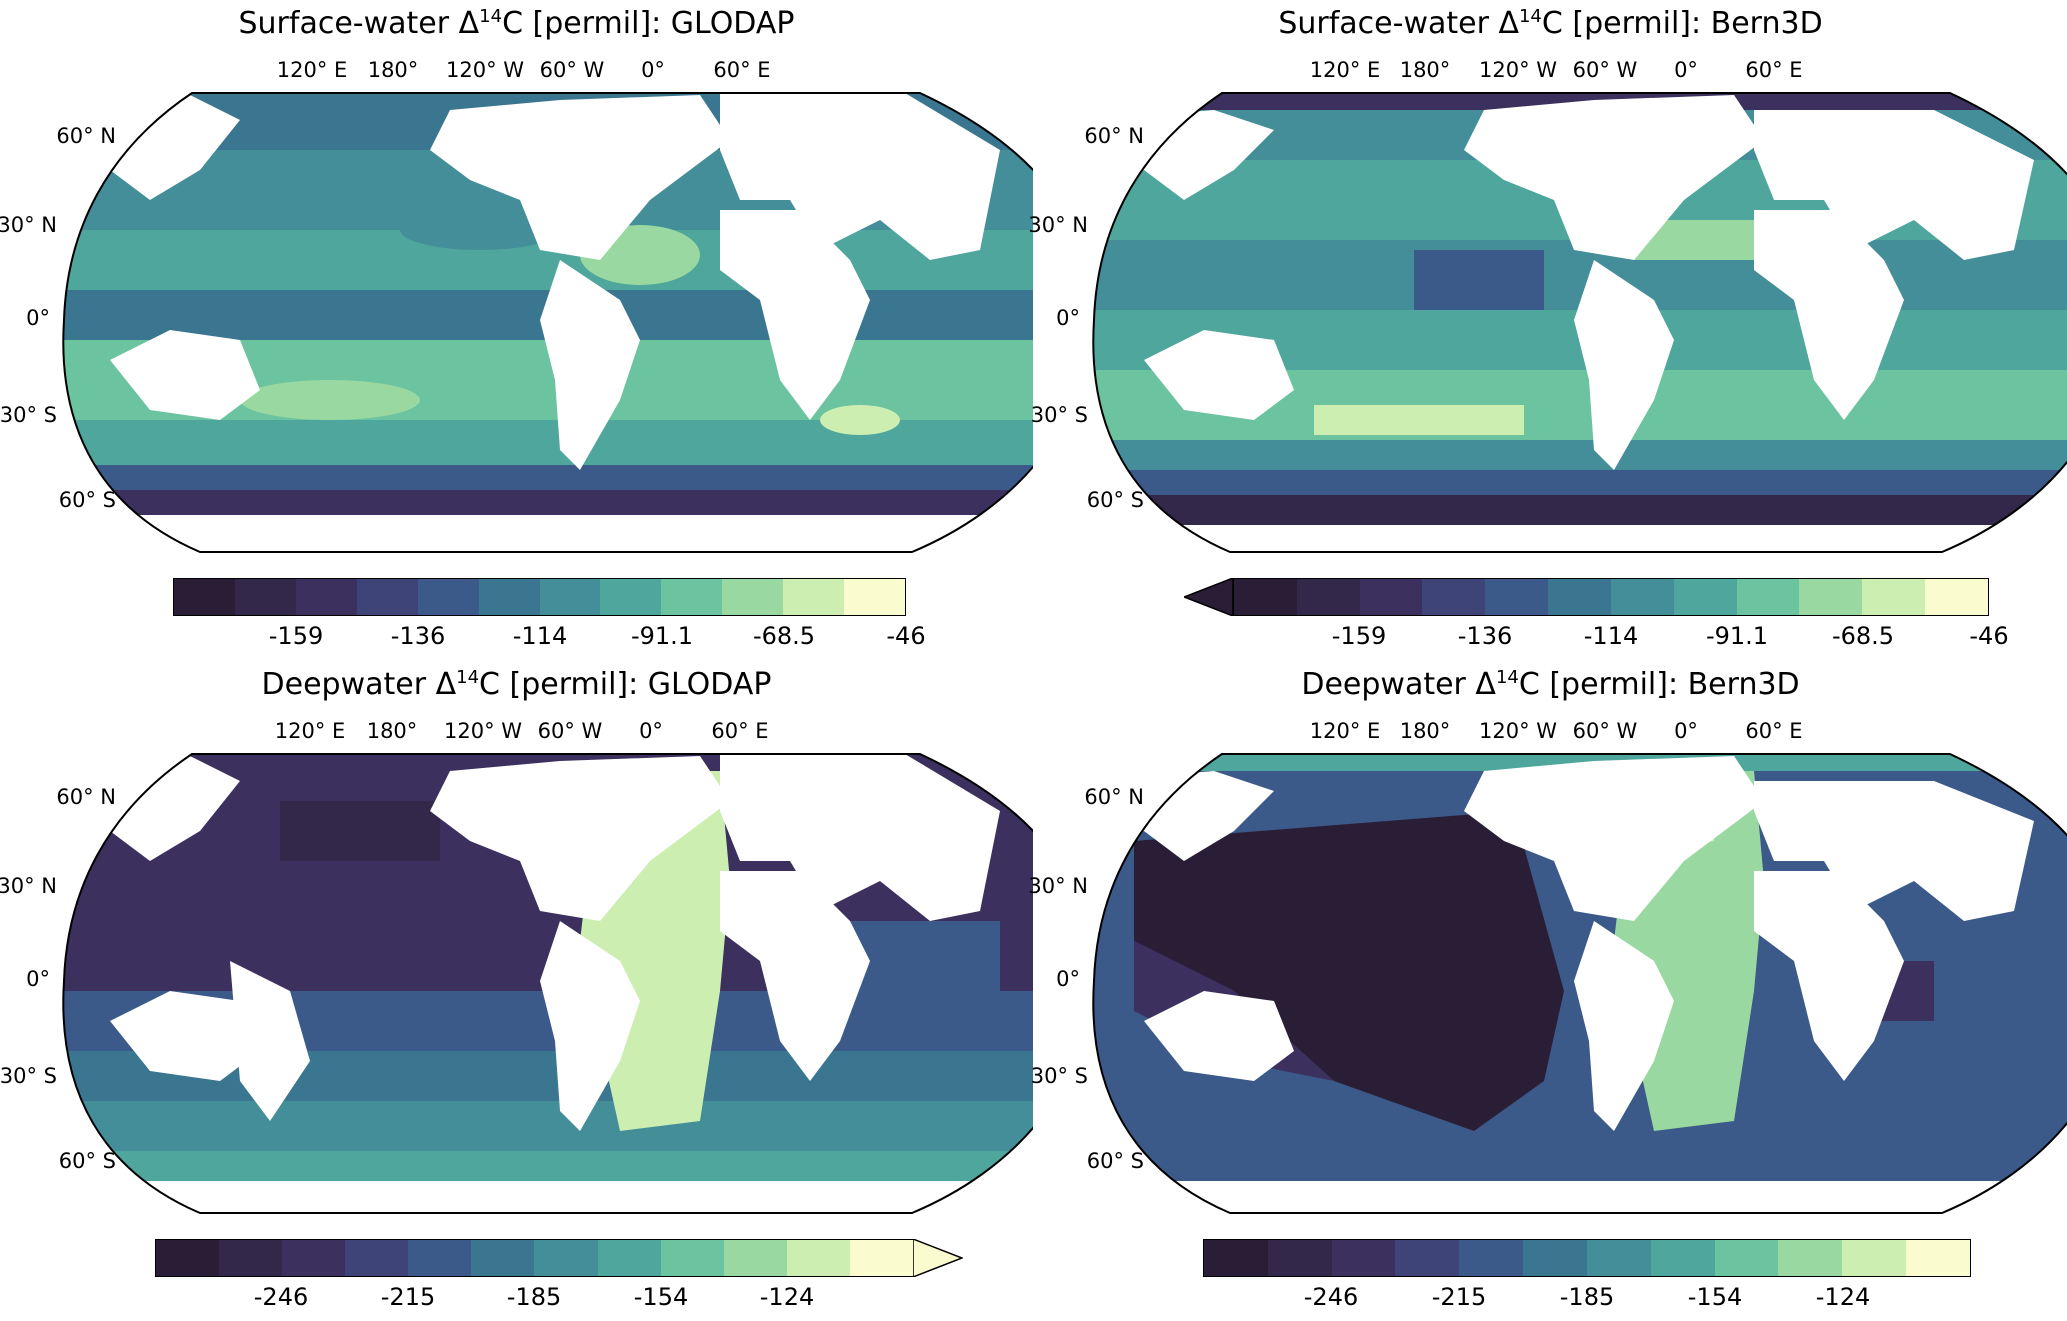  Describe the element at coordinates (906, 636) in the screenshot. I see `colorbar-tick-label: -46` at that location.